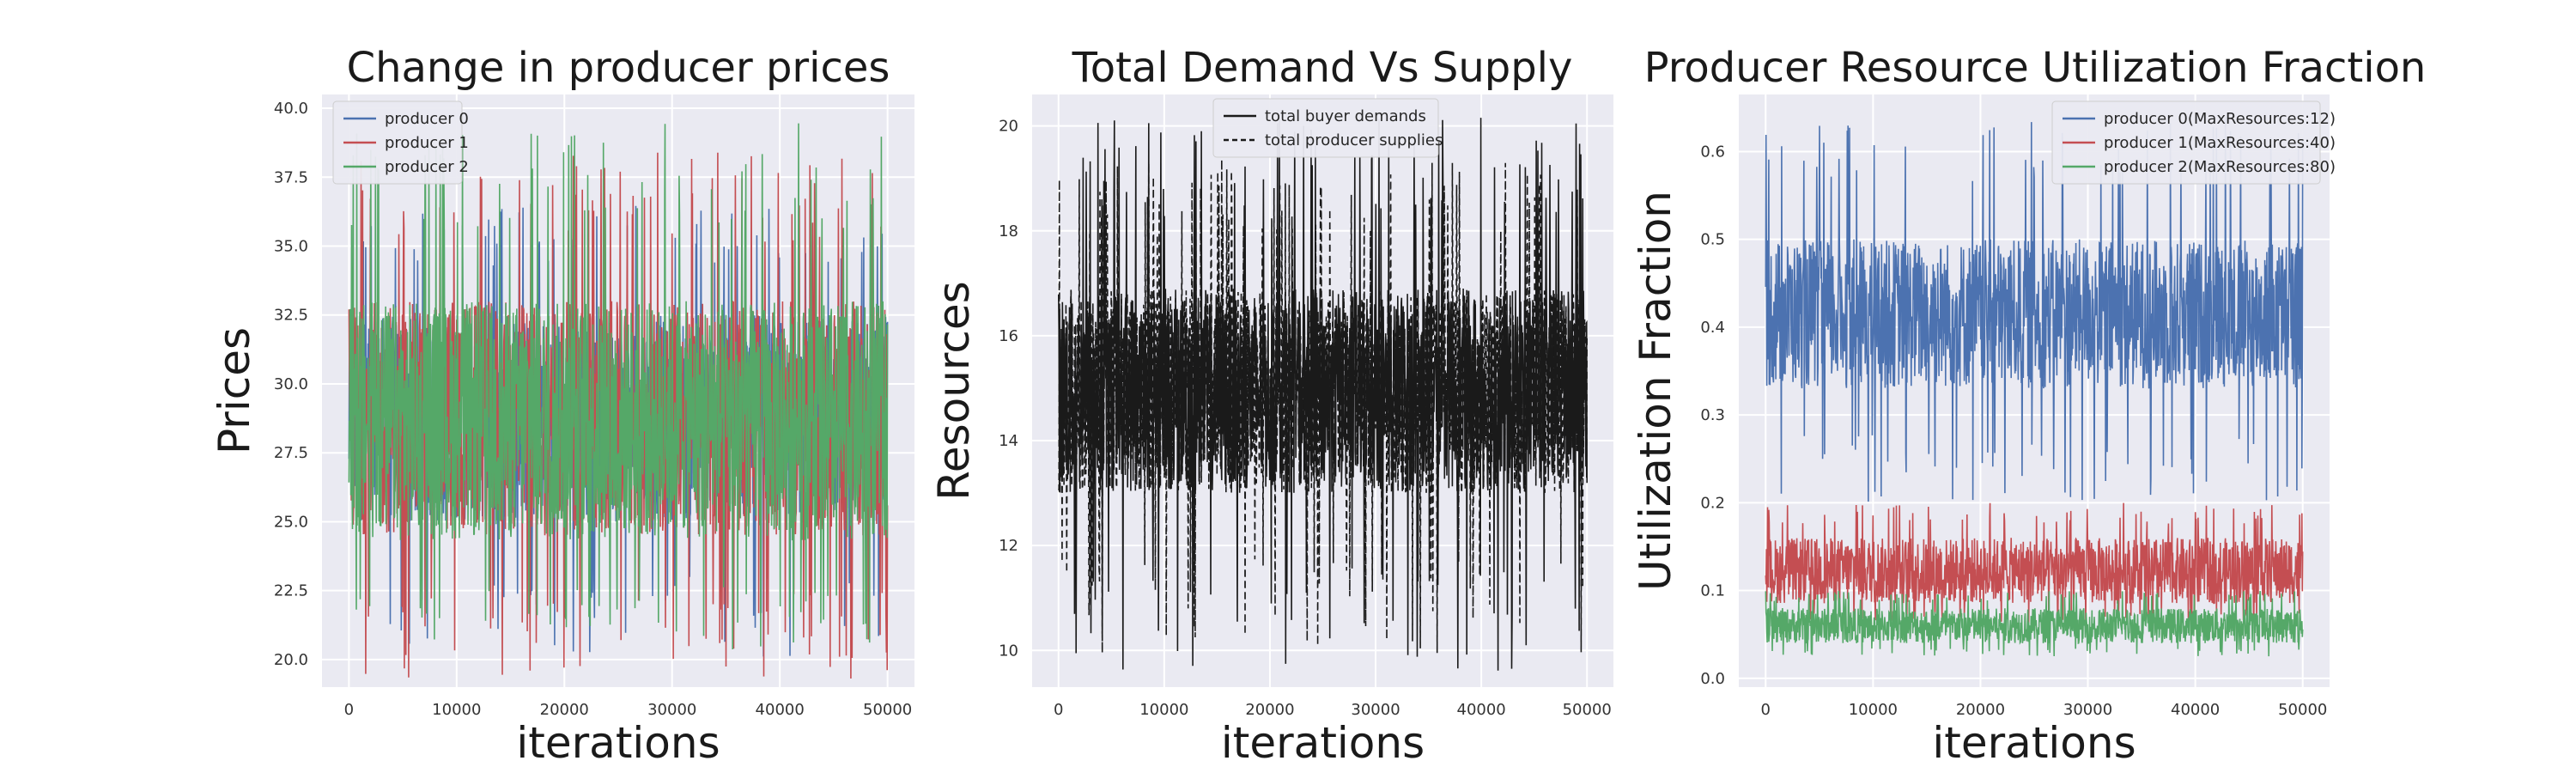 The image size is (2576, 773). I want to click on y-tick-label: 30.0, so click(291, 384).